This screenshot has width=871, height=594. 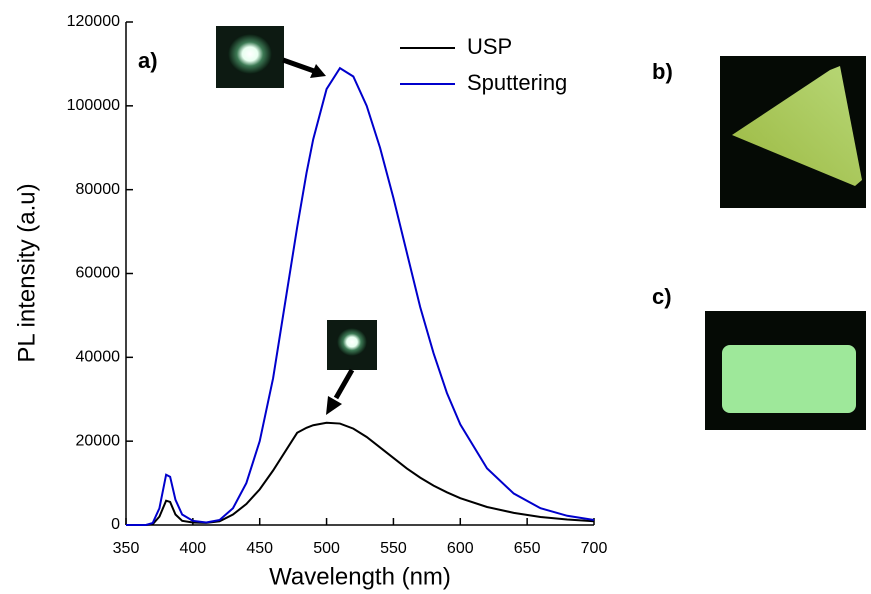 What do you see at coordinates (98, 273) in the screenshot?
I see `y-tick-label: 60000` at bounding box center [98, 273].